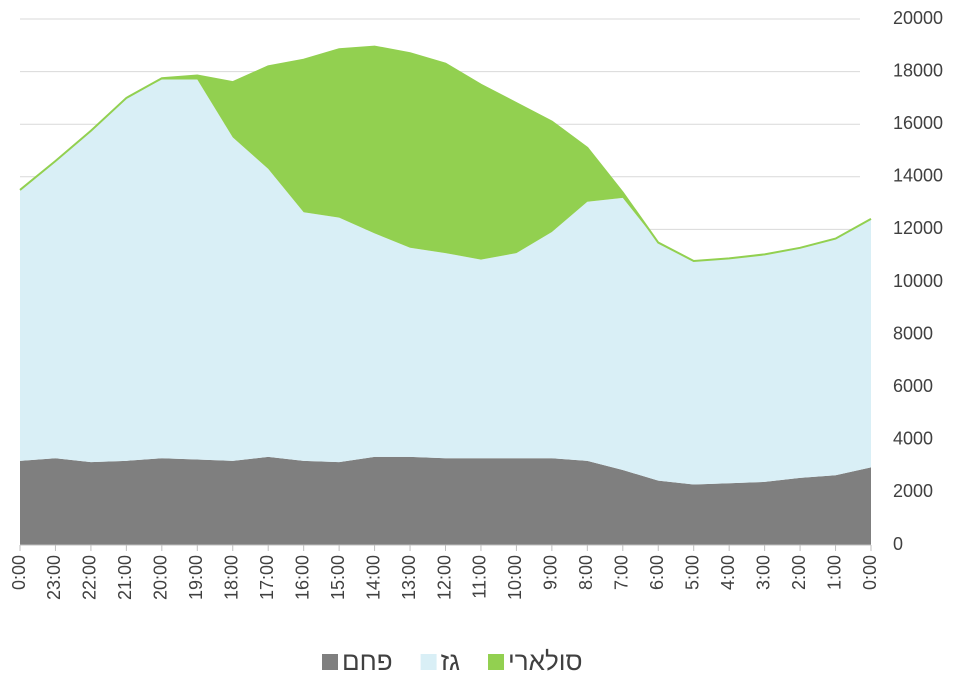 The image size is (955, 677). I want to click on y-tick-label: 16000, so click(918, 123).